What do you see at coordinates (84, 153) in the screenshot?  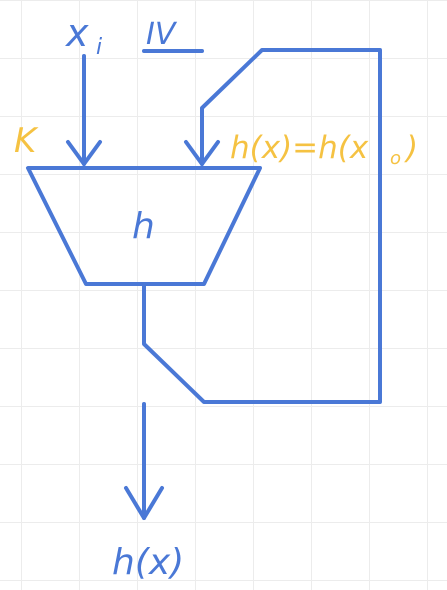 I see `input-arrow-head` at bounding box center [84, 153].